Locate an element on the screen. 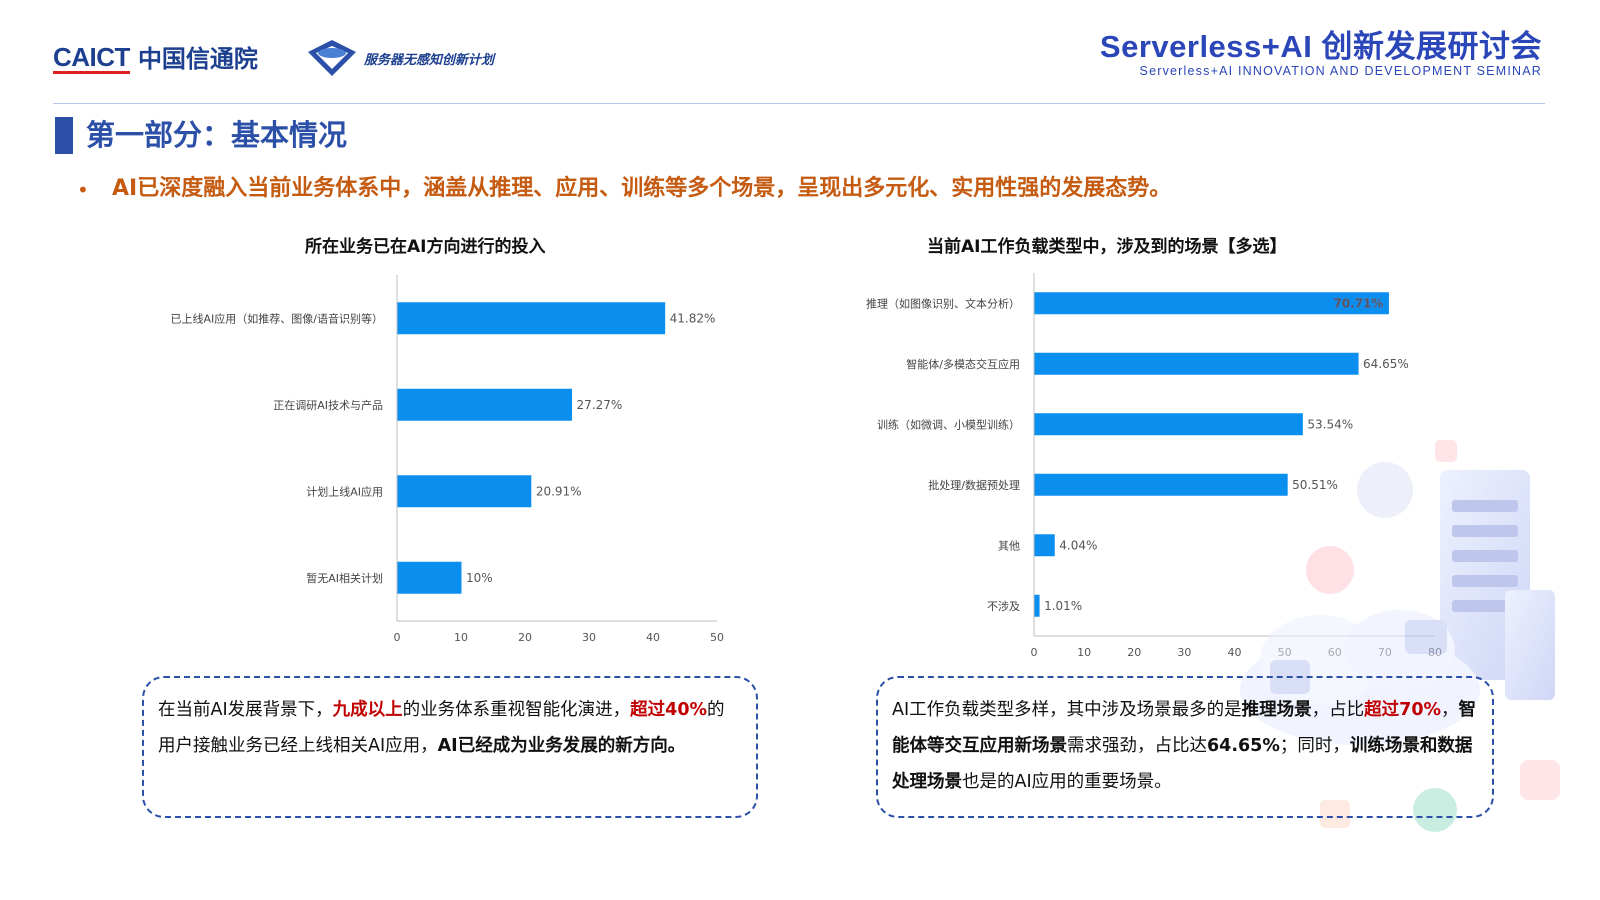  category-label: 已上线AI应用（如推荐、图像/语音识别等） is located at coordinates (277, 318).